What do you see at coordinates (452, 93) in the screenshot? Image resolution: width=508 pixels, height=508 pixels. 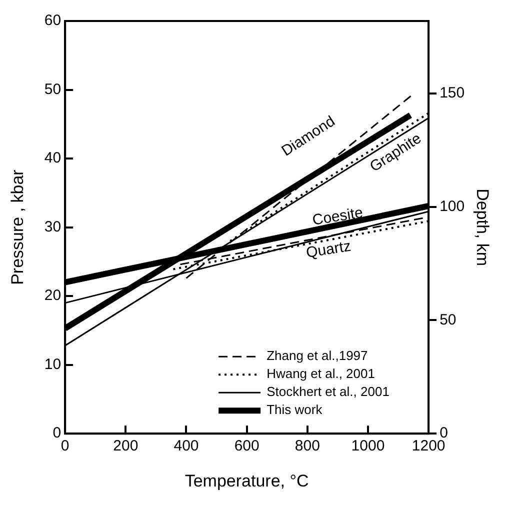 I see `y2-tick-label: 150` at bounding box center [452, 93].